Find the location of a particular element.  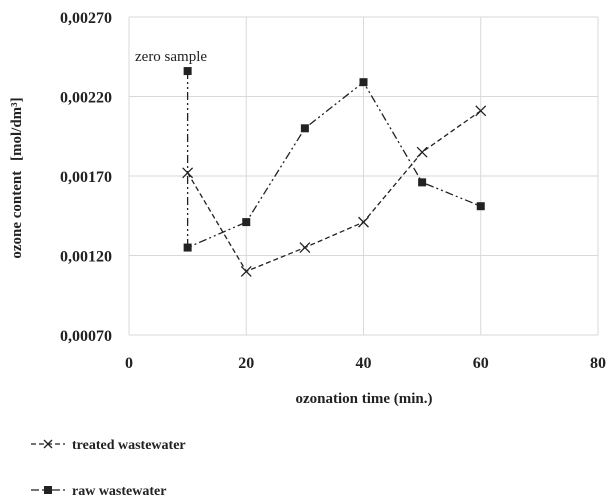

y-axis-label-unit: [mol/dm³] is located at coordinates (17, 129).